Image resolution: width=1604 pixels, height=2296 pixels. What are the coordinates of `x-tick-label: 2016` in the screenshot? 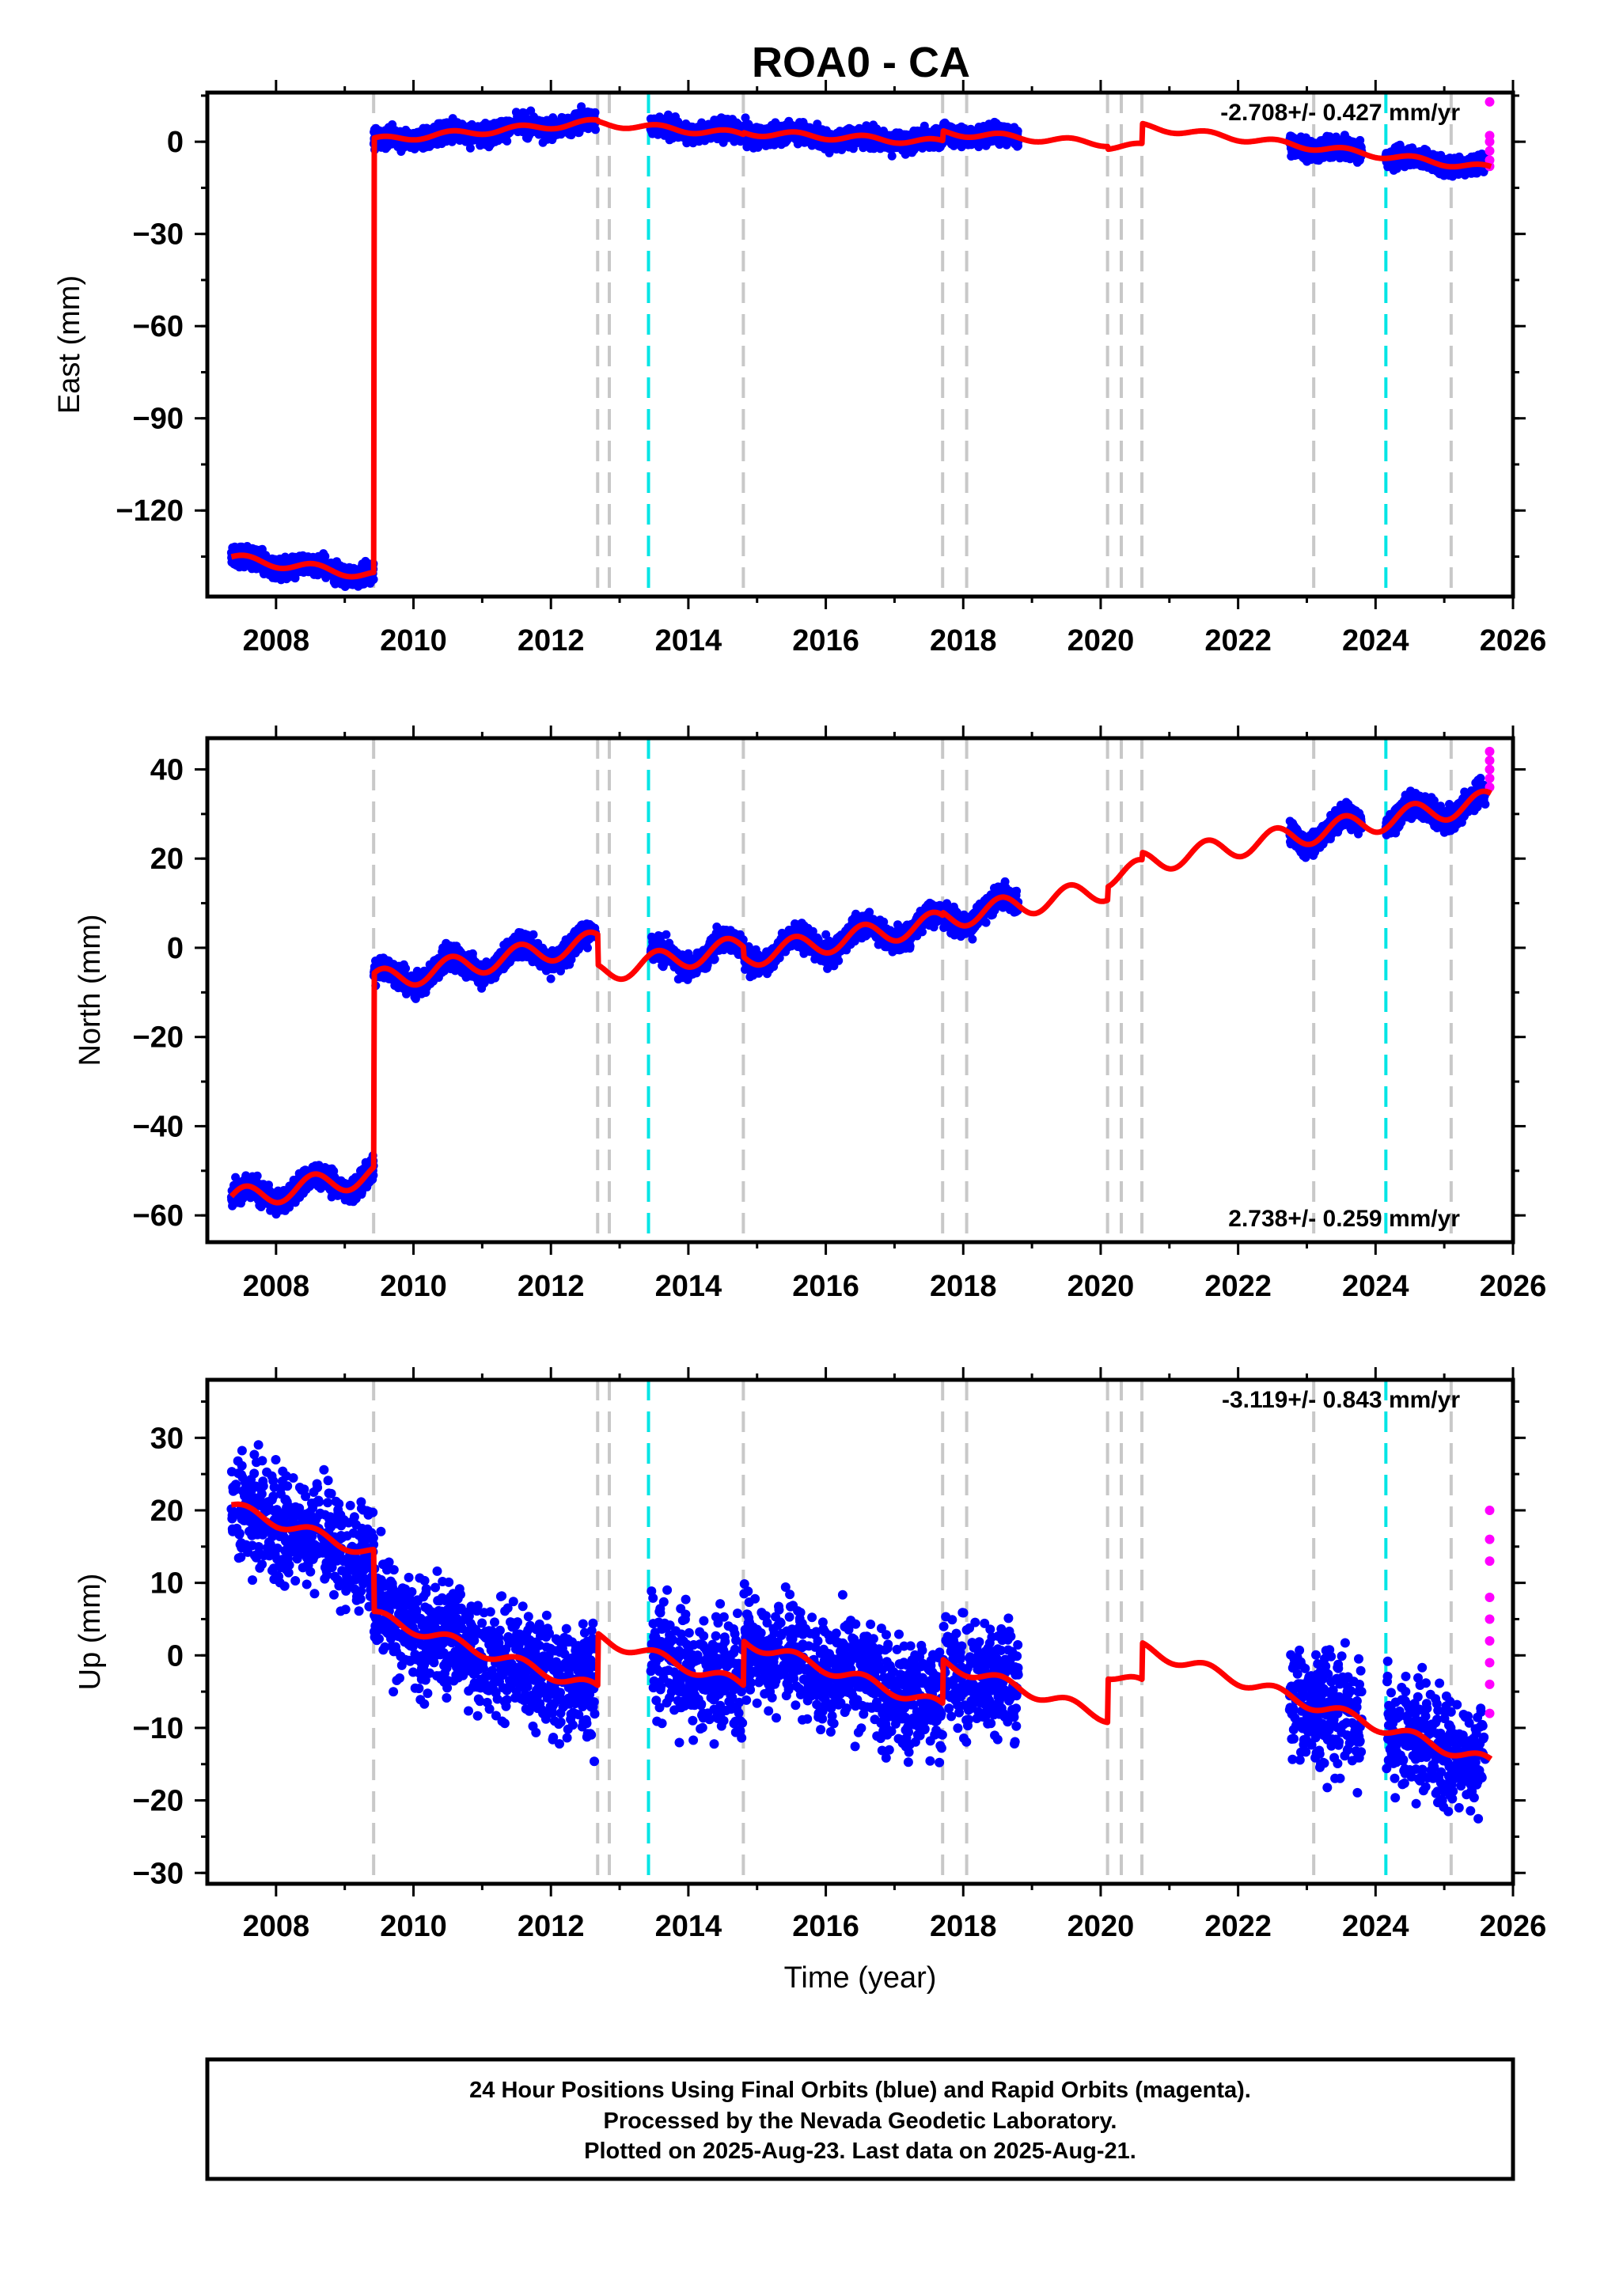 It's located at (825, 640).